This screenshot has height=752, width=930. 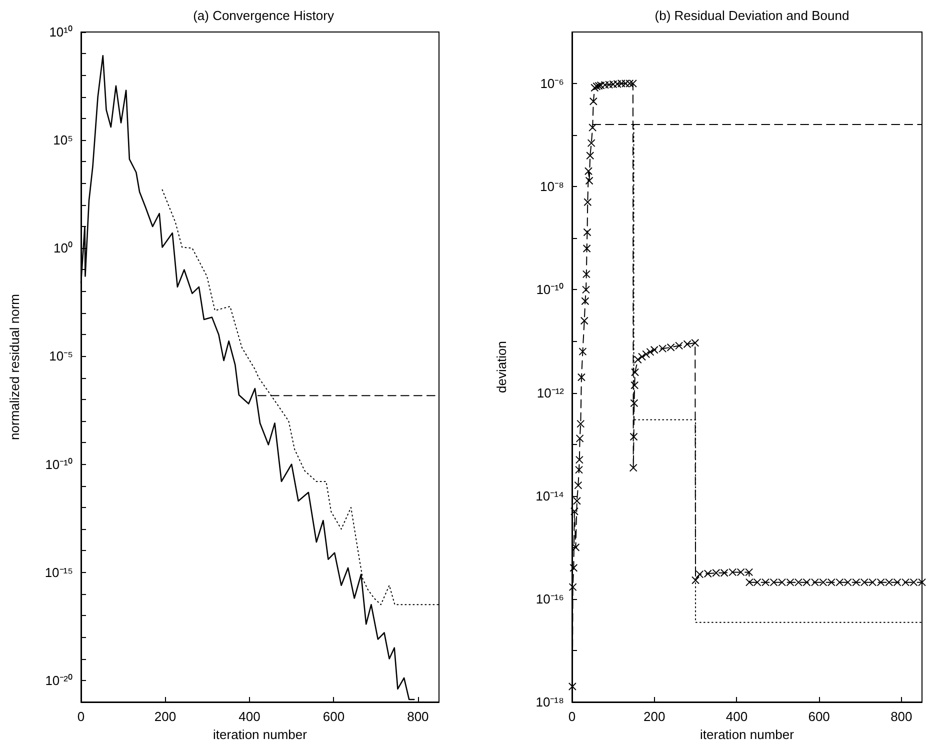 What do you see at coordinates (263, 15) in the screenshot?
I see `chart-title: (a) Convergence History` at bounding box center [263, 15].